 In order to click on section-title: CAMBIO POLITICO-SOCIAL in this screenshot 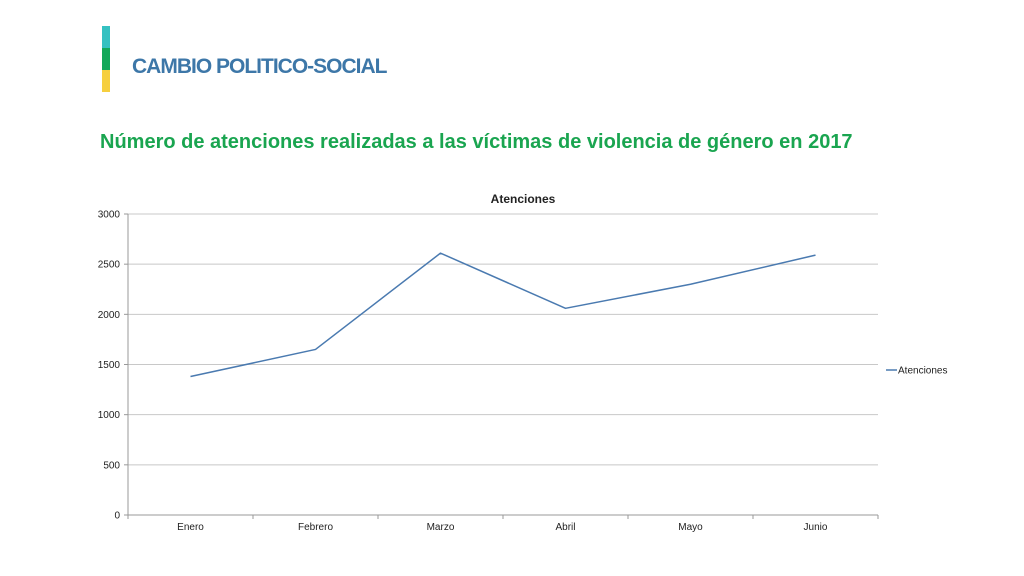, I will do `click(259, 66)`.